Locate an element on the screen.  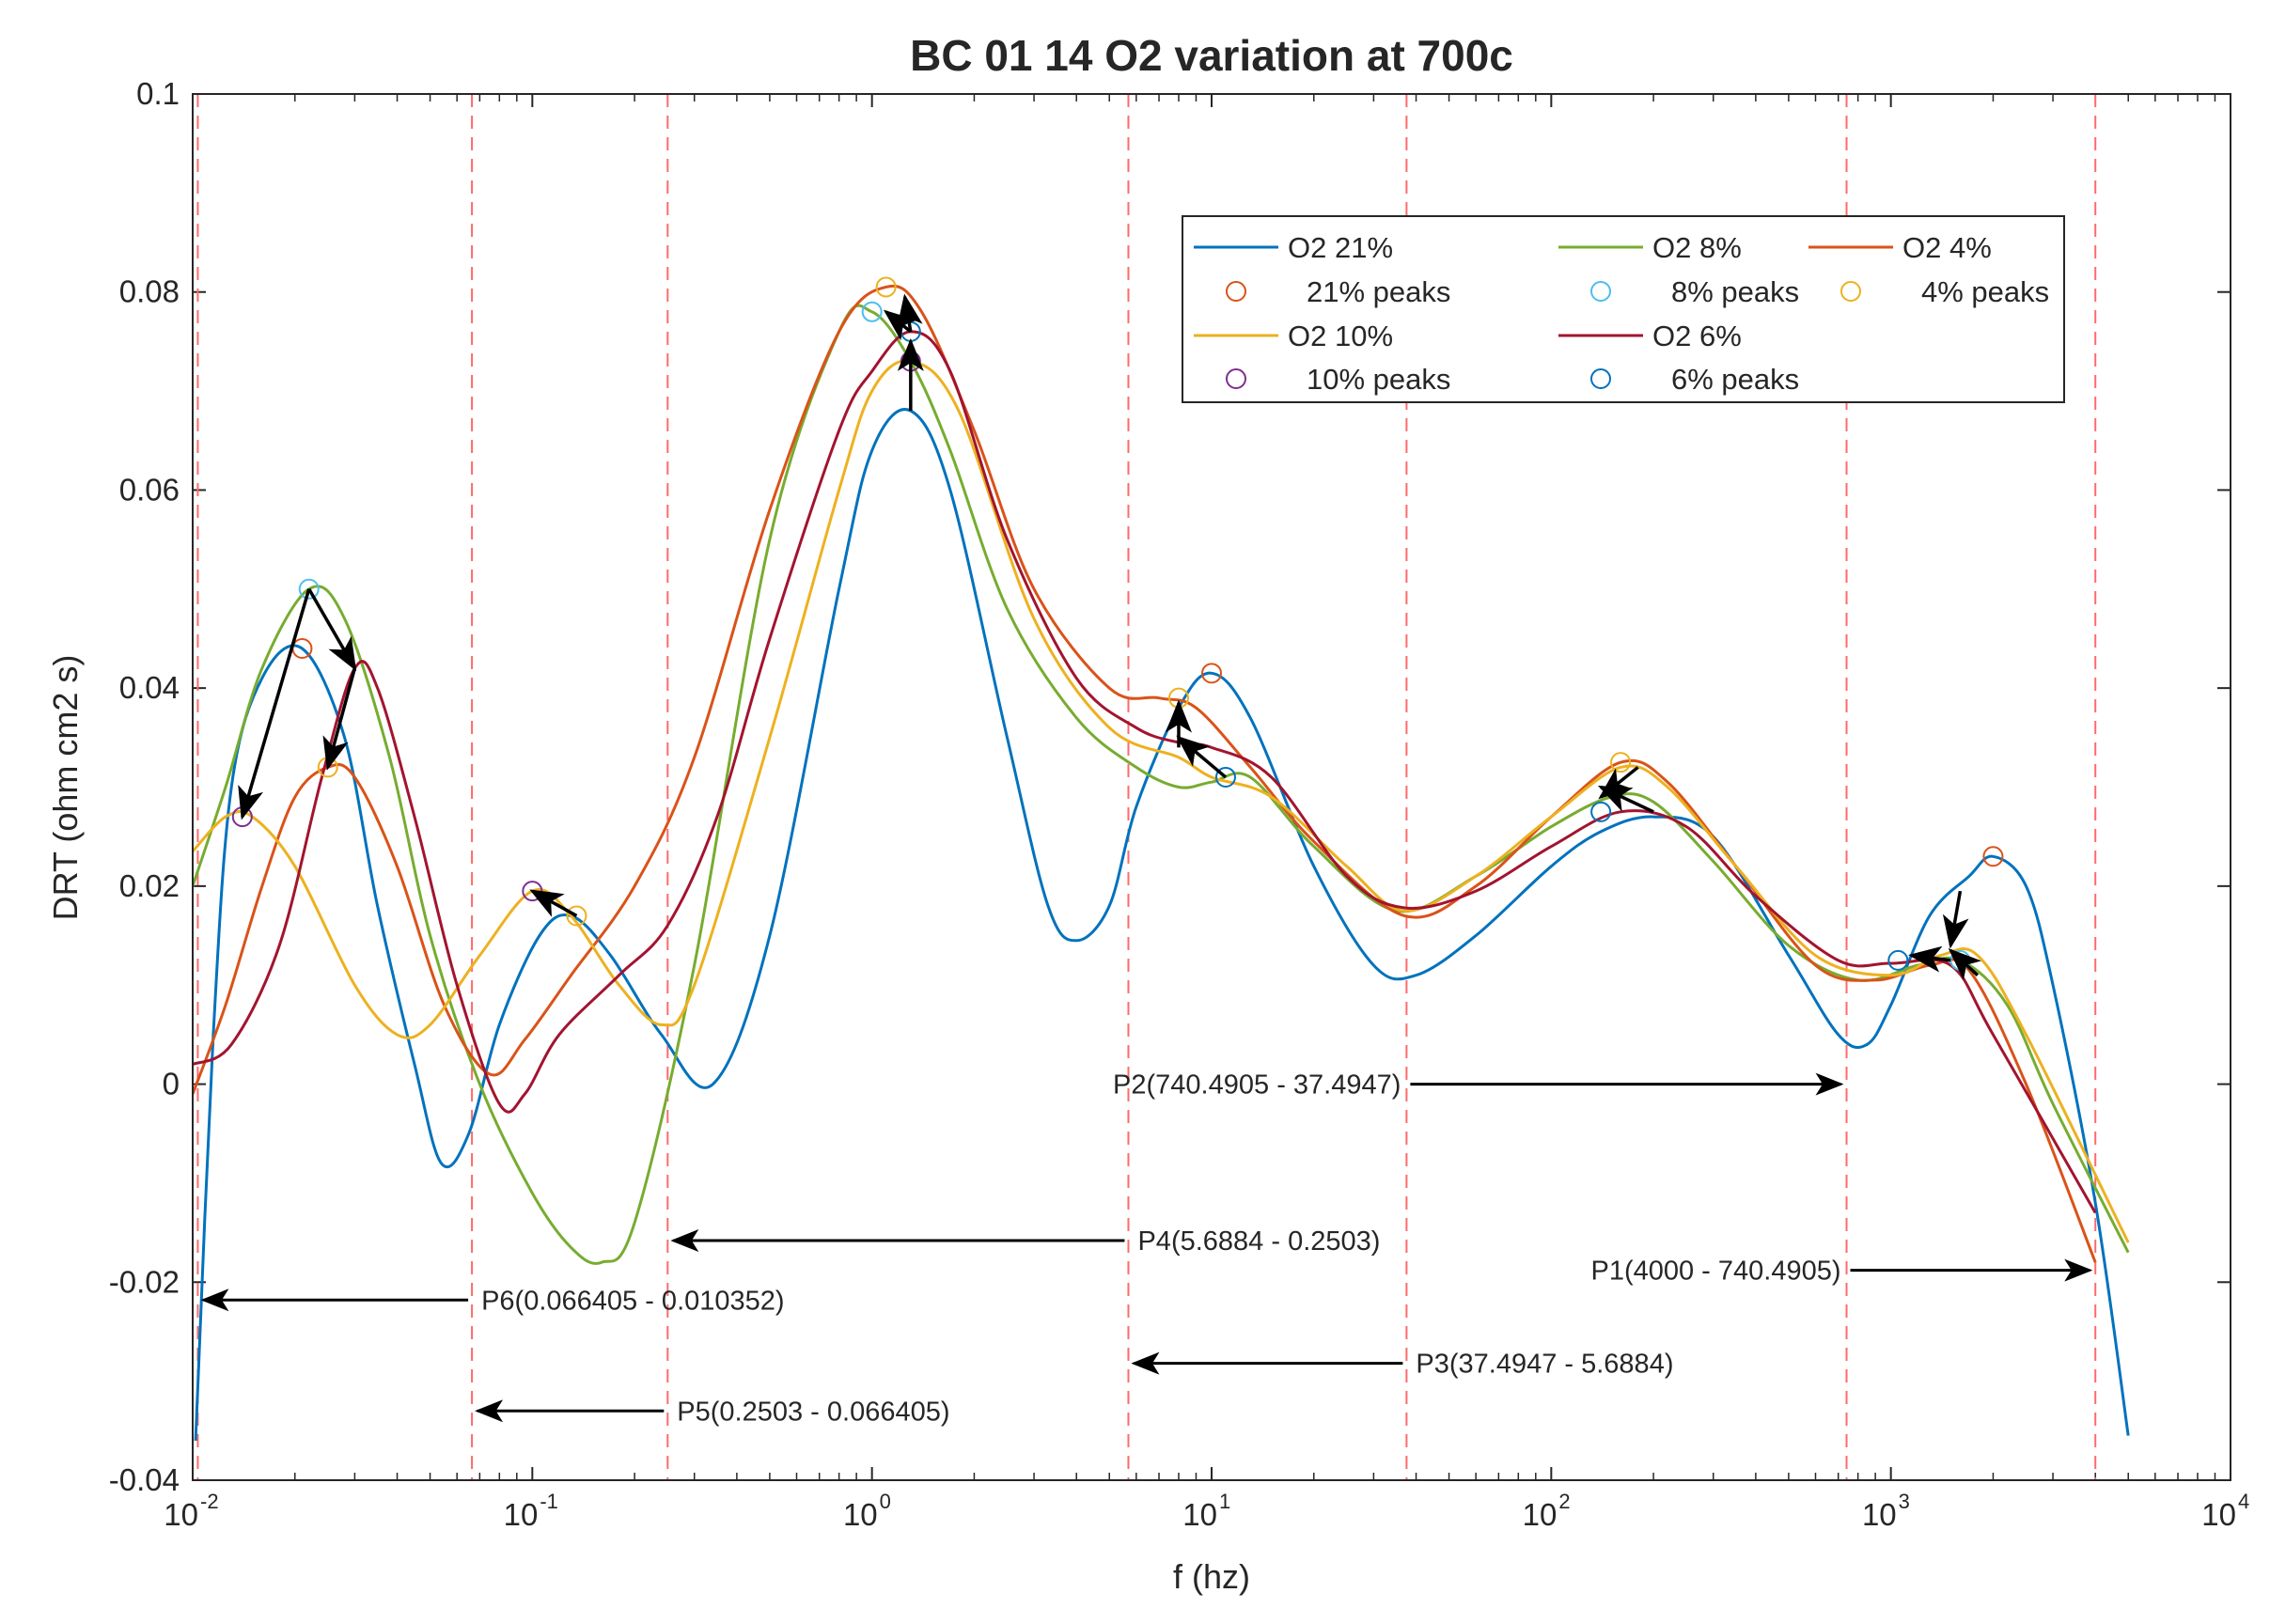
x-axis-label: f (hz) is located at coordinates (1211, 1576).